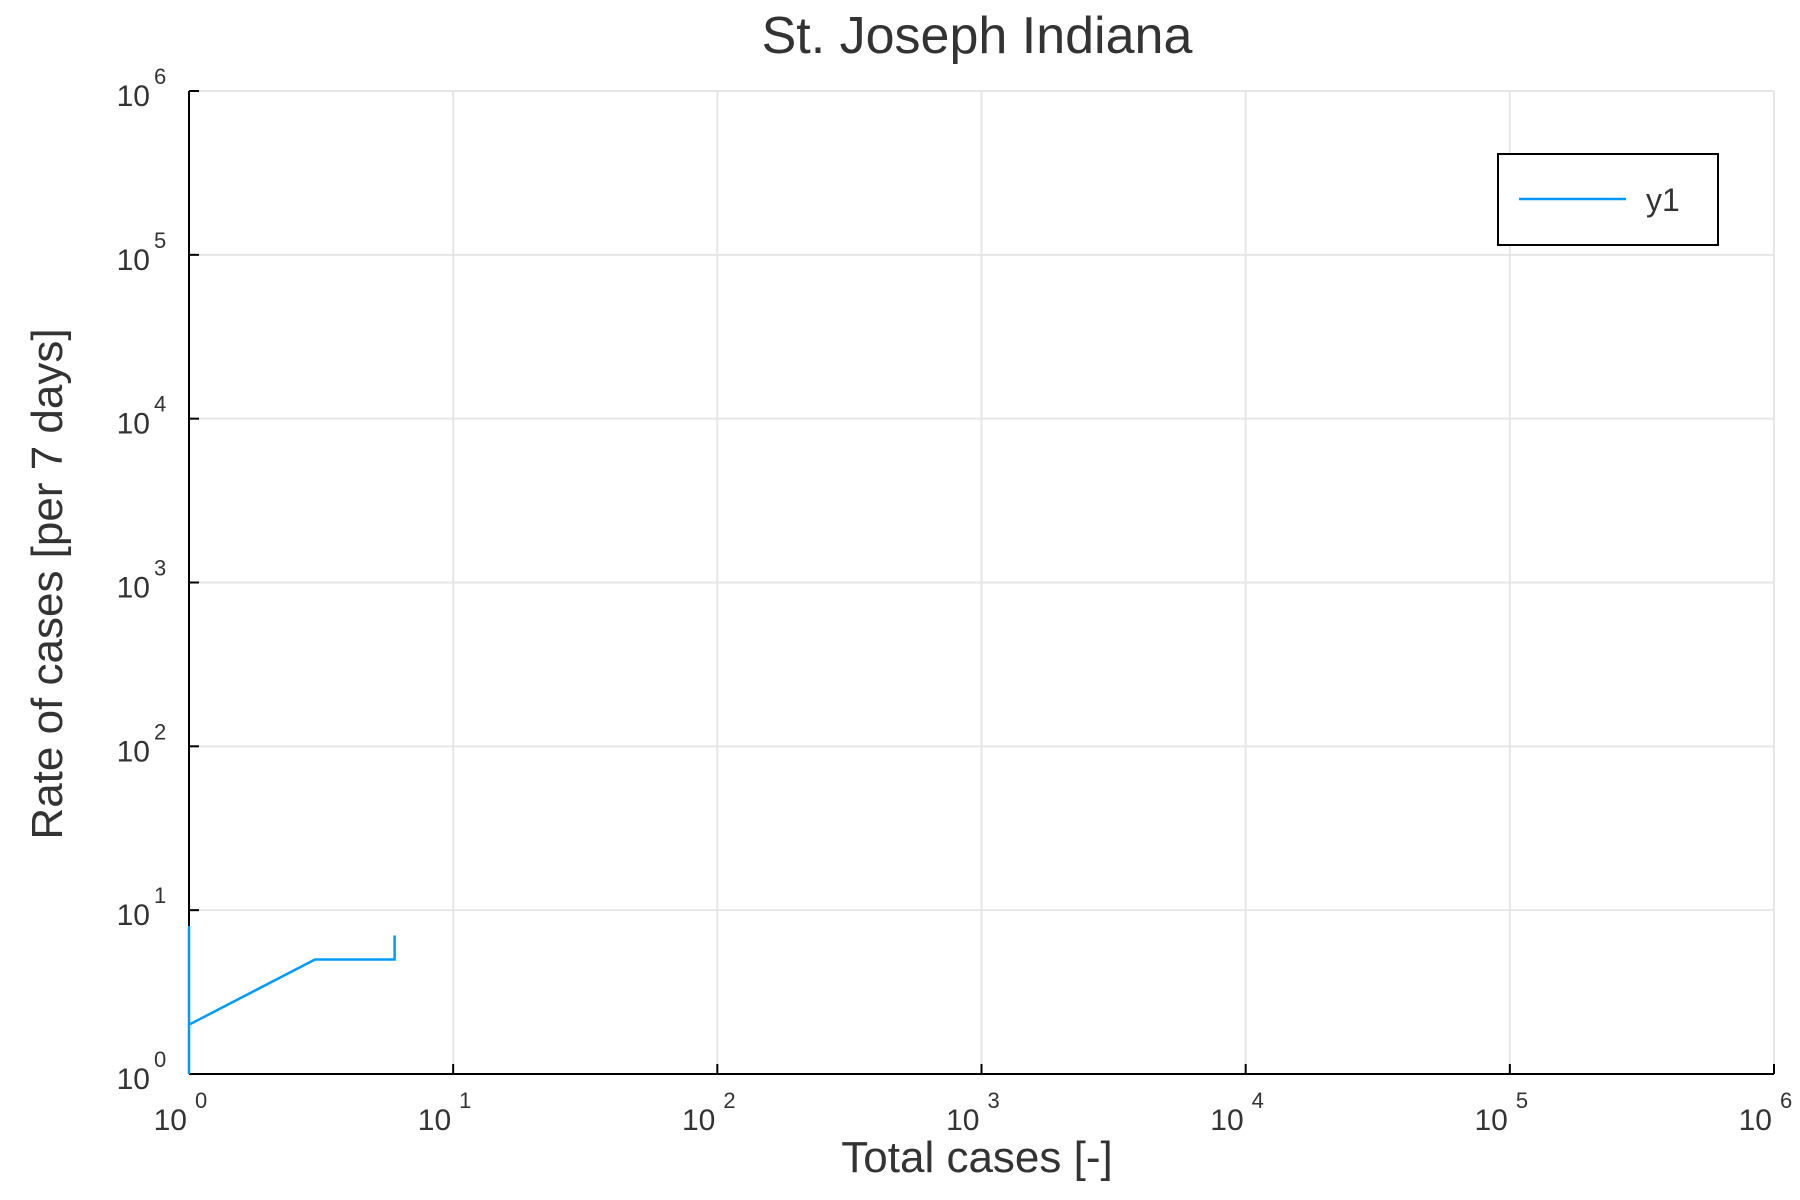 The width and height of the screenshot is (1800, 1200). What do you see at coordinates (160, 404) in the screenshot?
I see `y-tick-exponent: 4` at bounding box center [160, 404].